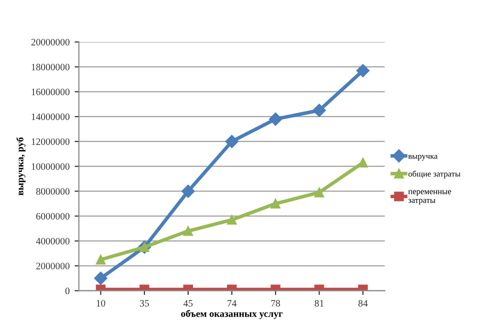 The image size is (478, 323). I want to click on legend-label: переменные затраты, so click(430, 197).